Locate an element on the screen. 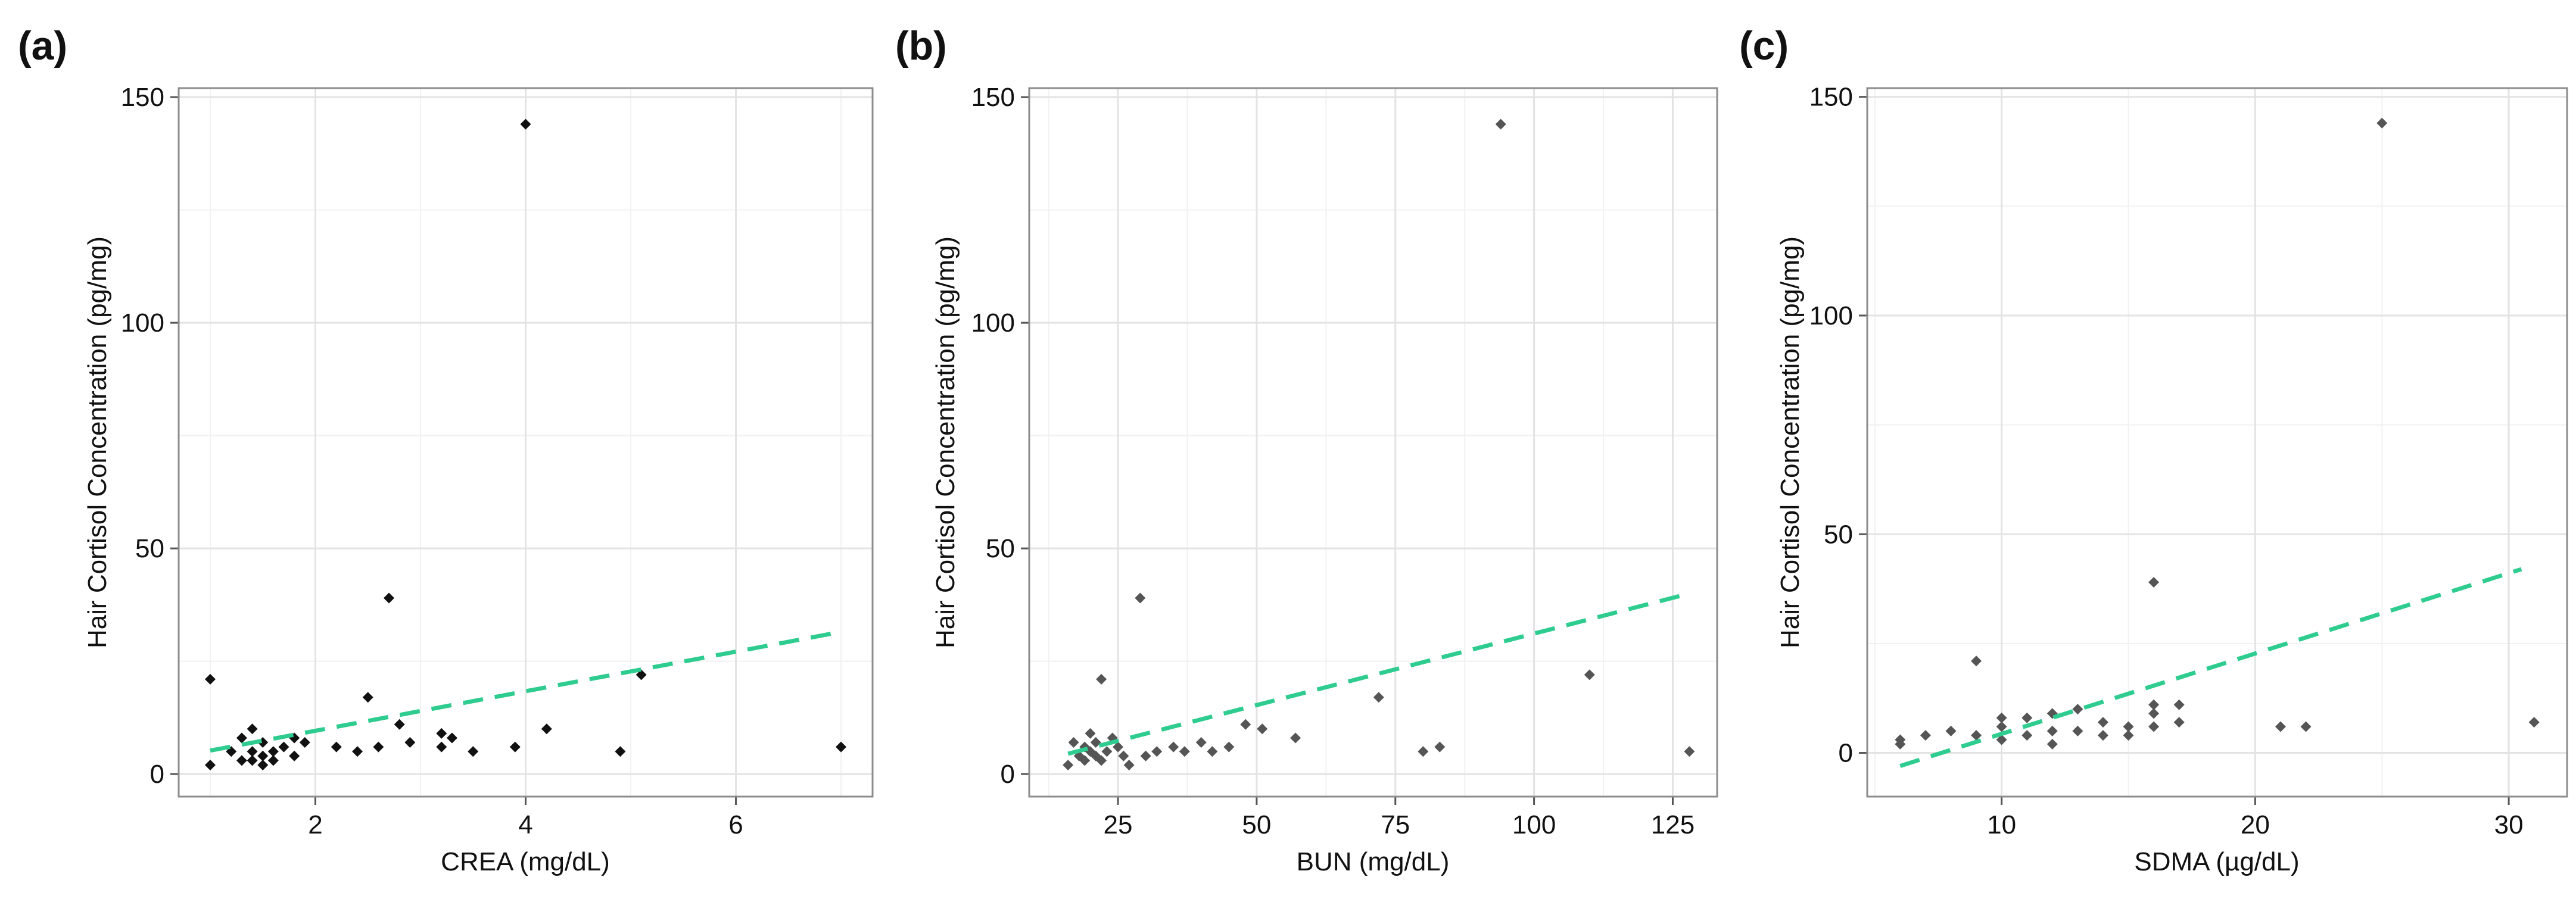 The image size is (2576, 899). panel-b-y-tick-label: 50 is located at coordinates (1000, 548).